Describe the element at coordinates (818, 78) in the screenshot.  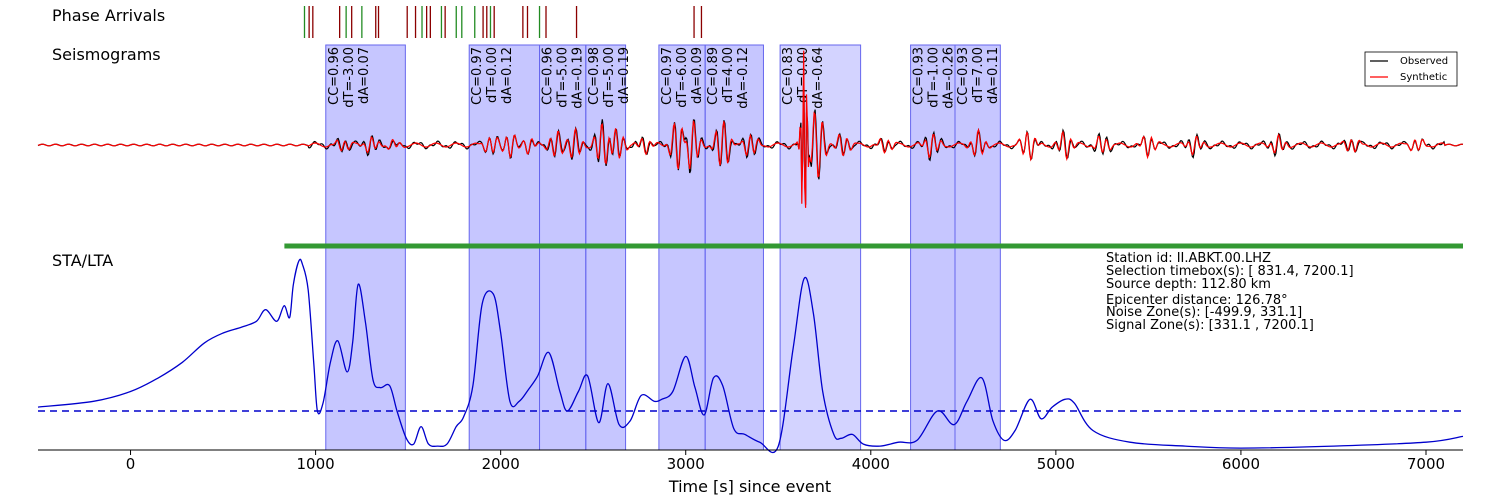
I see `window-7-da-label: dA=-0.64` at that location.